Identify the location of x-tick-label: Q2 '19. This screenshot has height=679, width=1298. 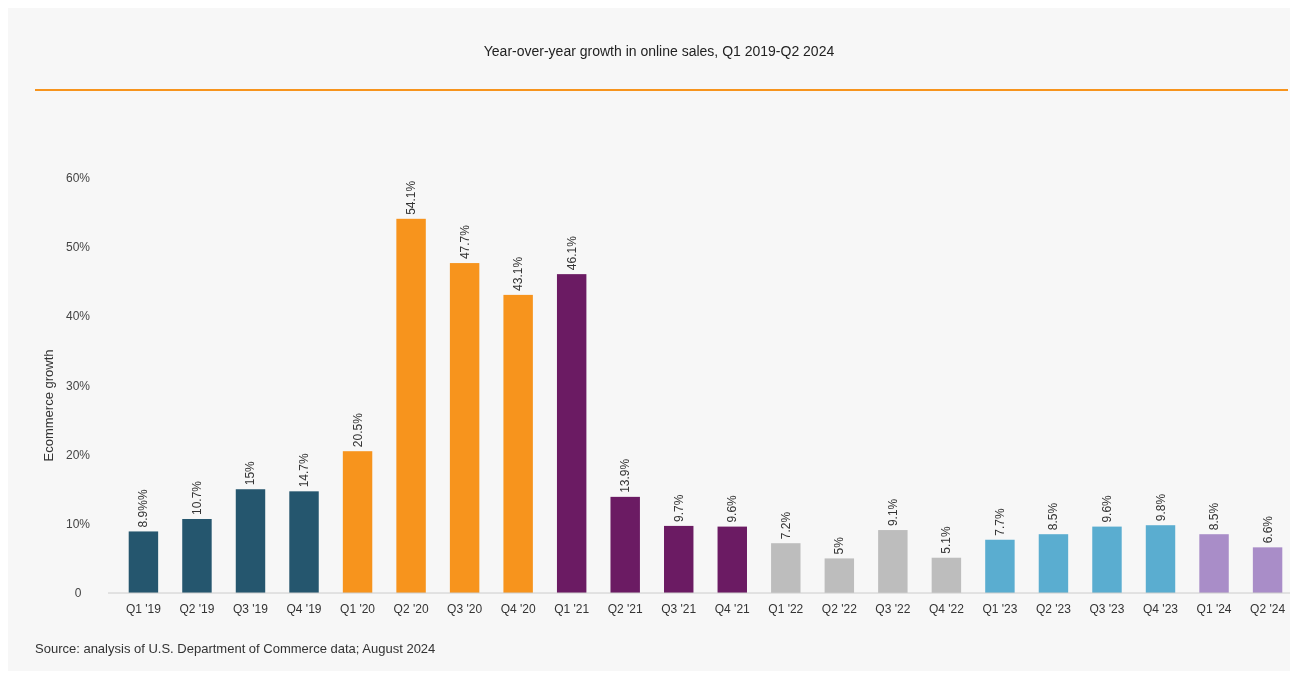
(197, 609).